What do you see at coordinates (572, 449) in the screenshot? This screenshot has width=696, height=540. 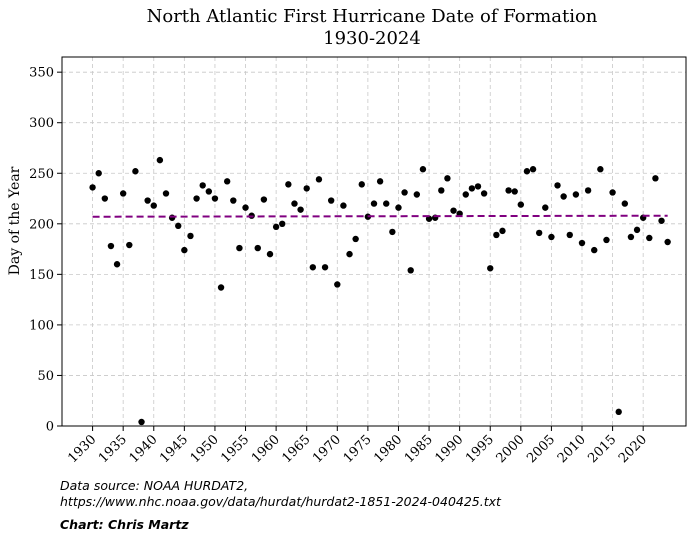 I see `x-tick-label: 2010` at bounding box center [572, 449].